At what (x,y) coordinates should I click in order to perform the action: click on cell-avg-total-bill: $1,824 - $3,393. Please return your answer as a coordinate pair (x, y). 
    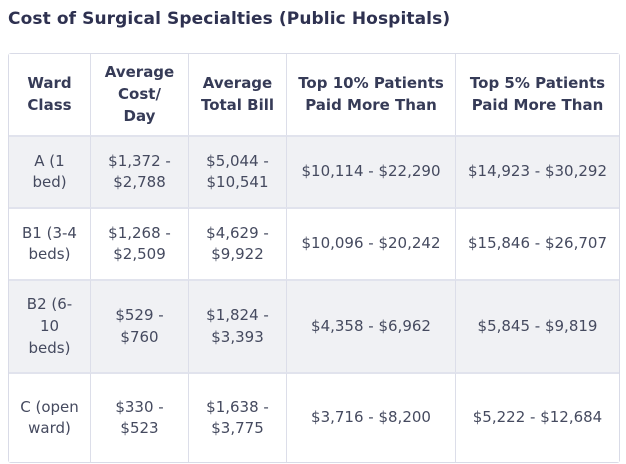
    Looking at the image, I should click on (238, 326).